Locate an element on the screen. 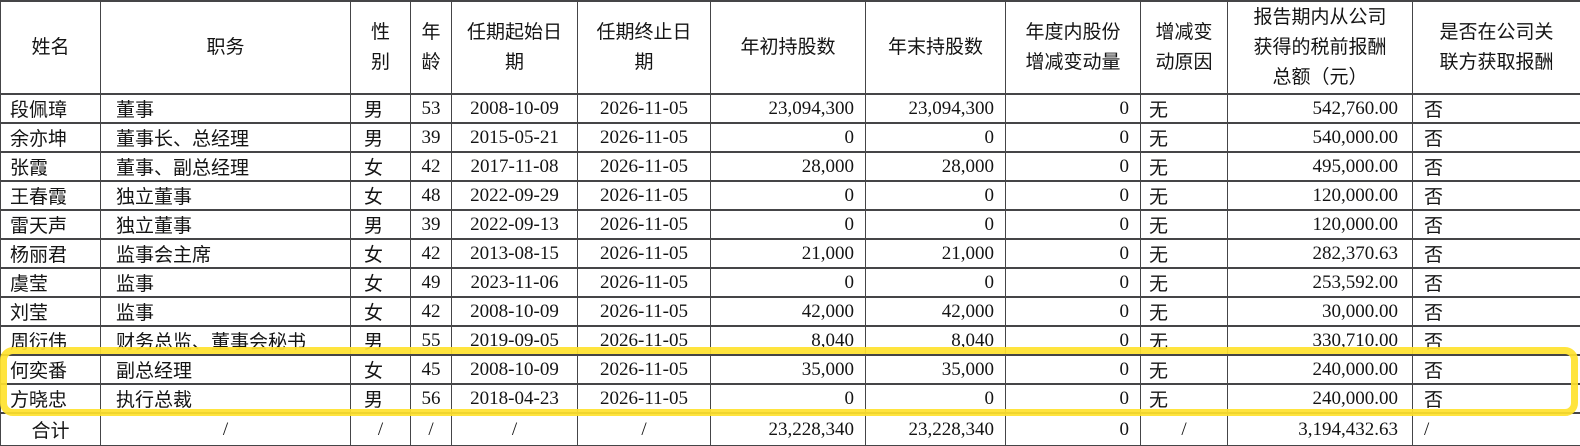  total-shares-begin: 23,228,340 is located at coordinates (788, 429).